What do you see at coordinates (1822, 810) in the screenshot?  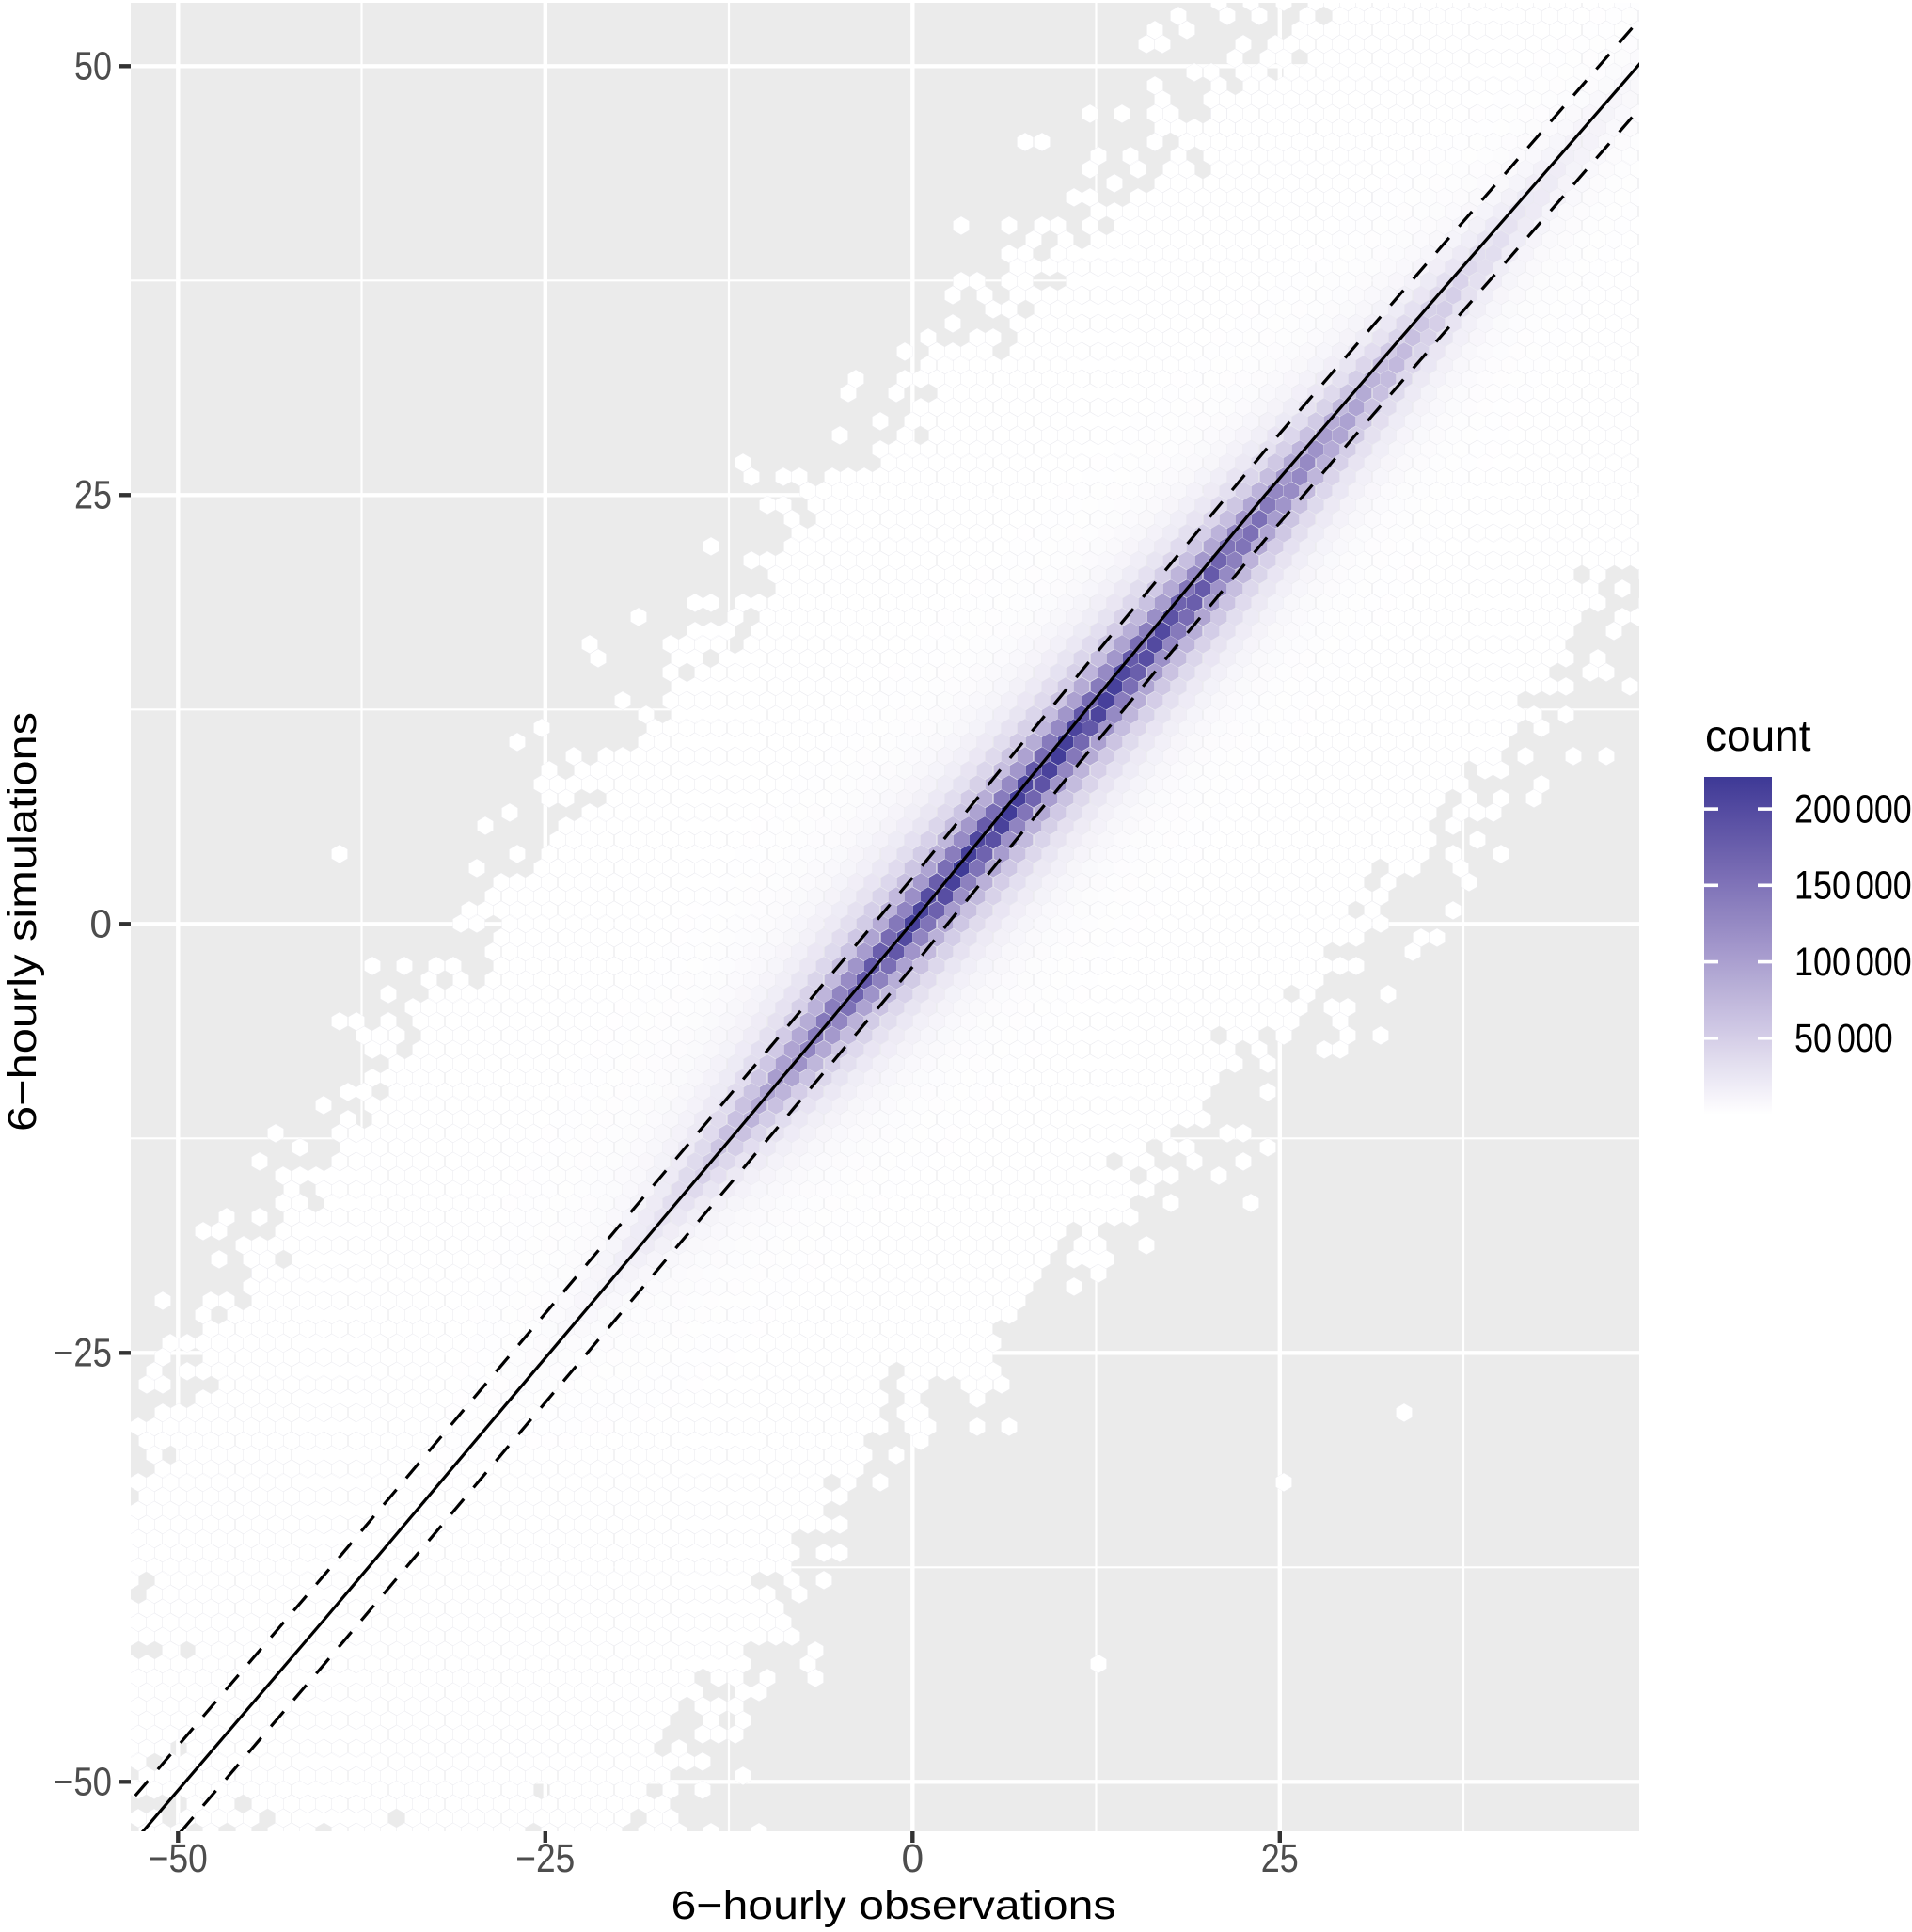 I see `svg-text: 200` at bounding box center [1822, 810].